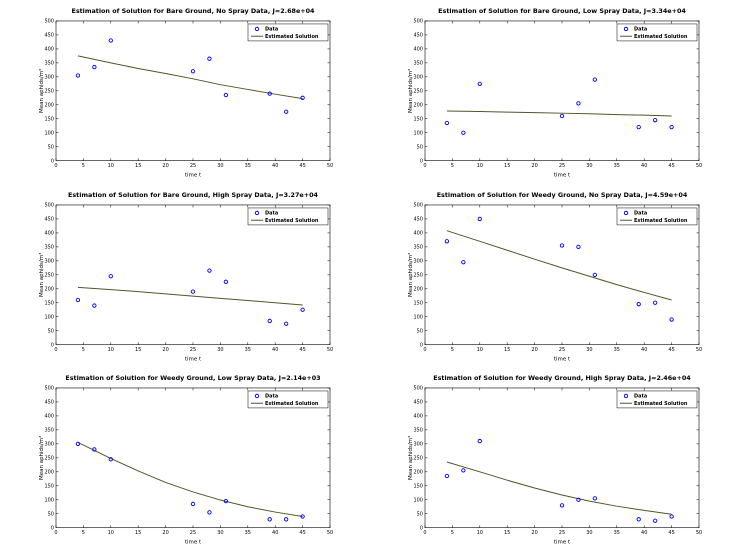 The image size is (738, 551). Describe the element at coordinates (41, 274) in the screenshot. I see `y-axis-label: Mean aphids/m³` at that location.